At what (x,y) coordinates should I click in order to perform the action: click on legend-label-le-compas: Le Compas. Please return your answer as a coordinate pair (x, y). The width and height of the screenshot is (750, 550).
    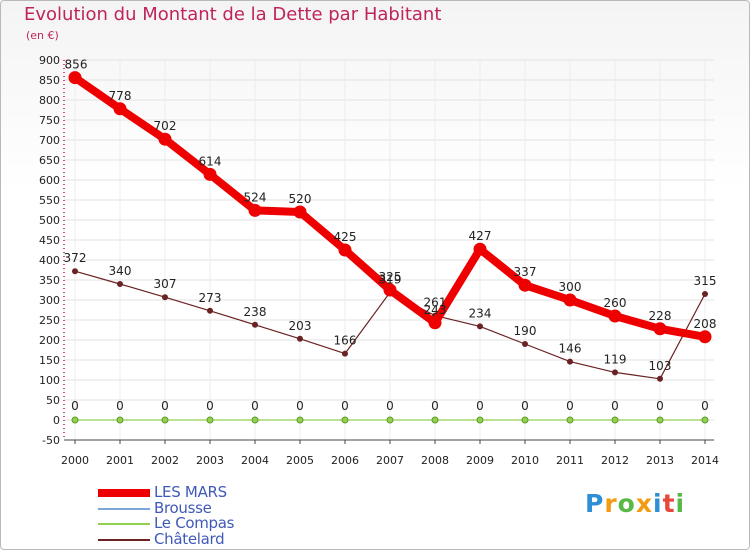
    Looking at the image, I should click on (194, 523).